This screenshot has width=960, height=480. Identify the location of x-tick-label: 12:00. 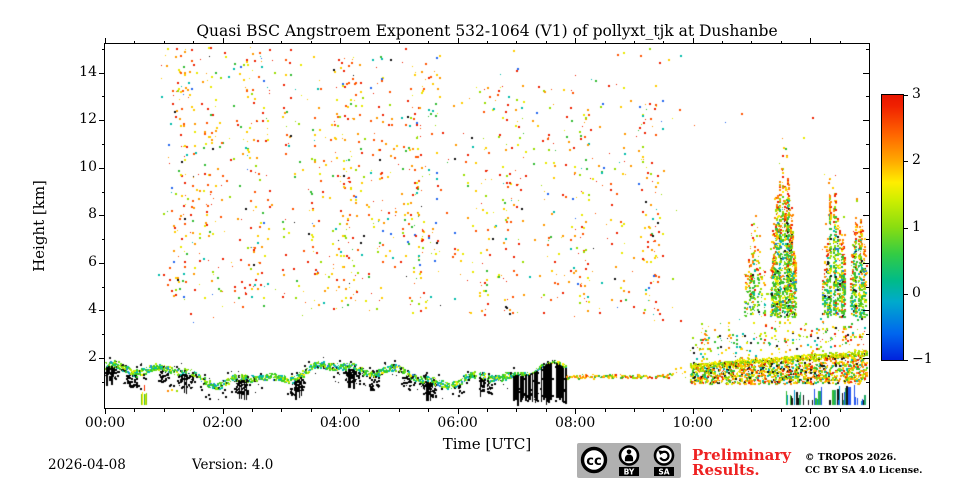
(810, 423).